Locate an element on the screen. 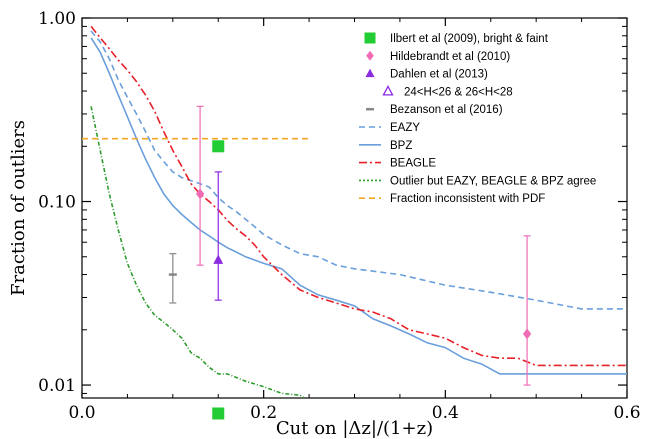 The image size is (651, 439). legend-label: BEAGLE is located at coordinates (413, 164).